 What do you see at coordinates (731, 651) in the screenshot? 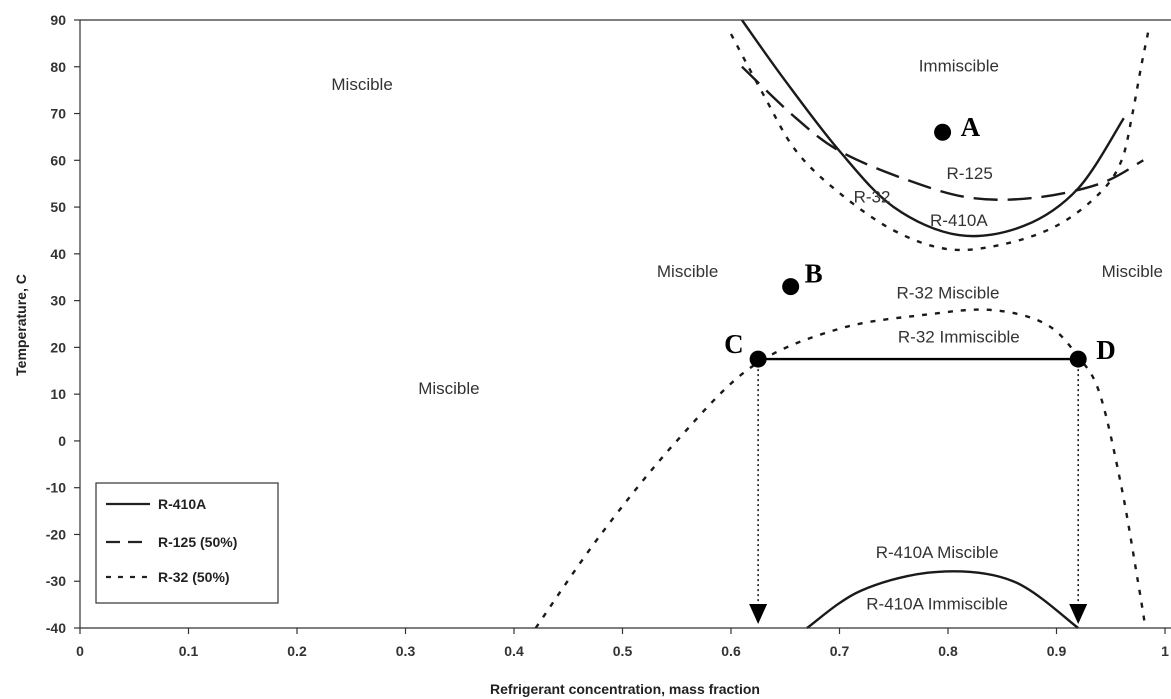
I see `x-tick-label: 0.6` at bounding box center [731, 651].